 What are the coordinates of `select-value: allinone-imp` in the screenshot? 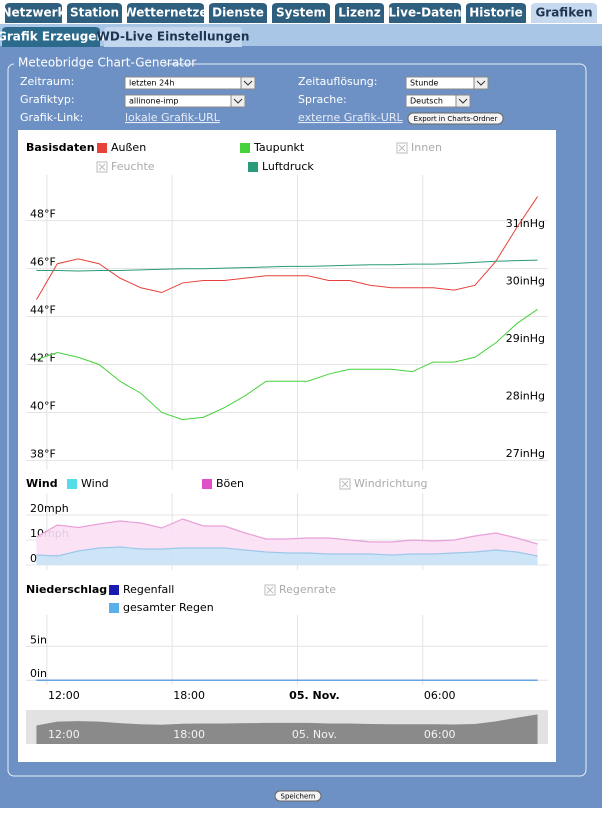 It's located at (154, 101).